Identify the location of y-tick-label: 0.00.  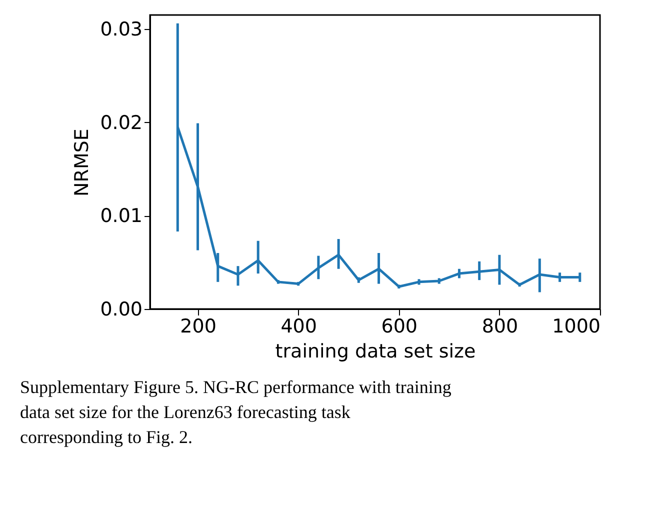
(121, 309).